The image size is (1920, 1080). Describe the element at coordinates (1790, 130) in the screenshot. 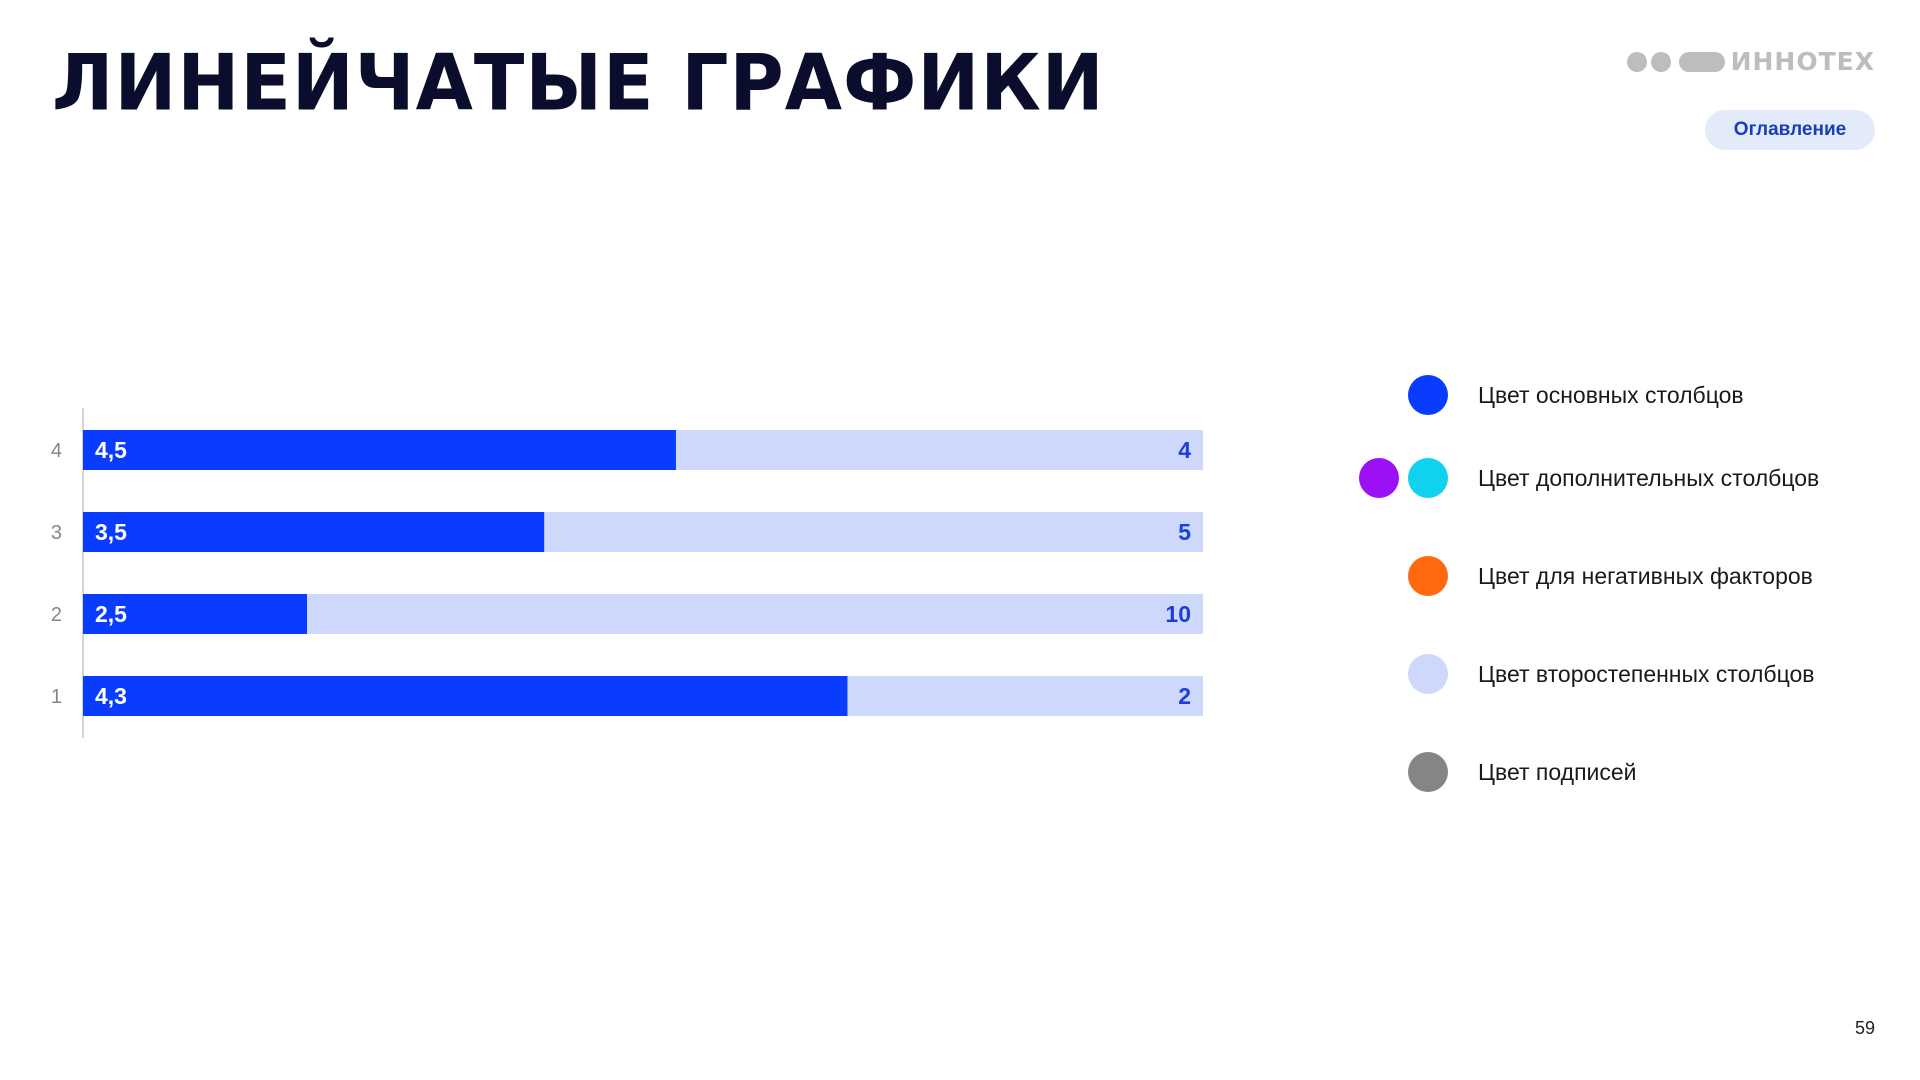

I see `table-of-contents-button: Оглавление` at that location.